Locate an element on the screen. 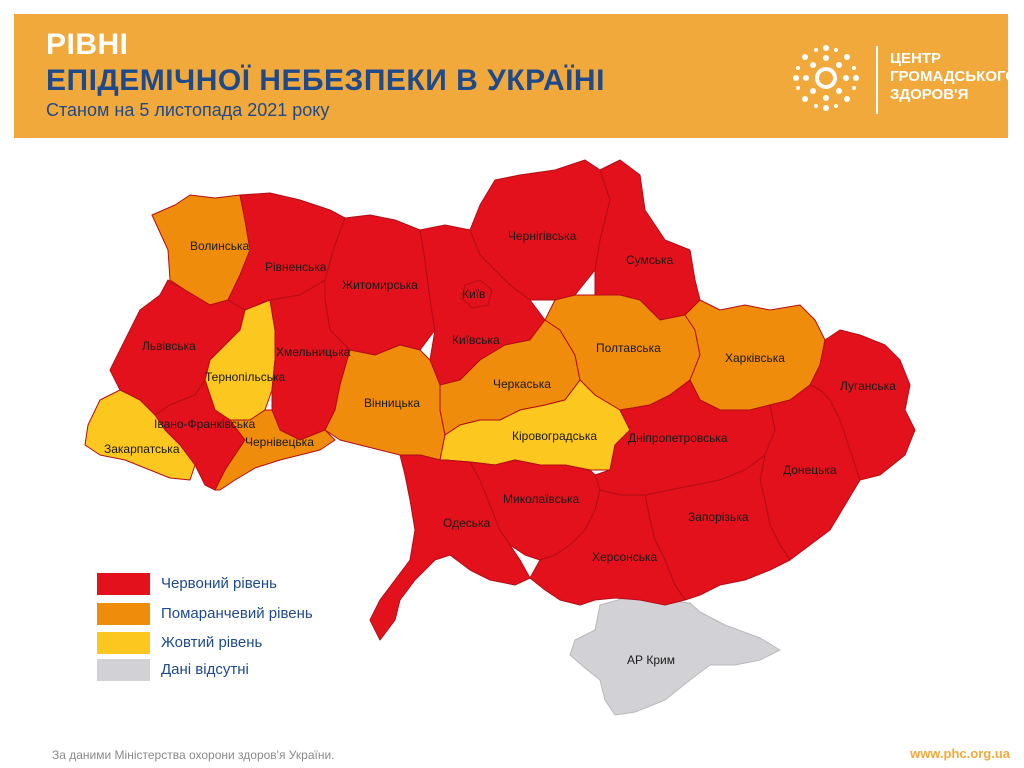 The width and height of the screenshot is (1024, 768). label-ternopil: Тернопільська is located at coordinates (245, 377).